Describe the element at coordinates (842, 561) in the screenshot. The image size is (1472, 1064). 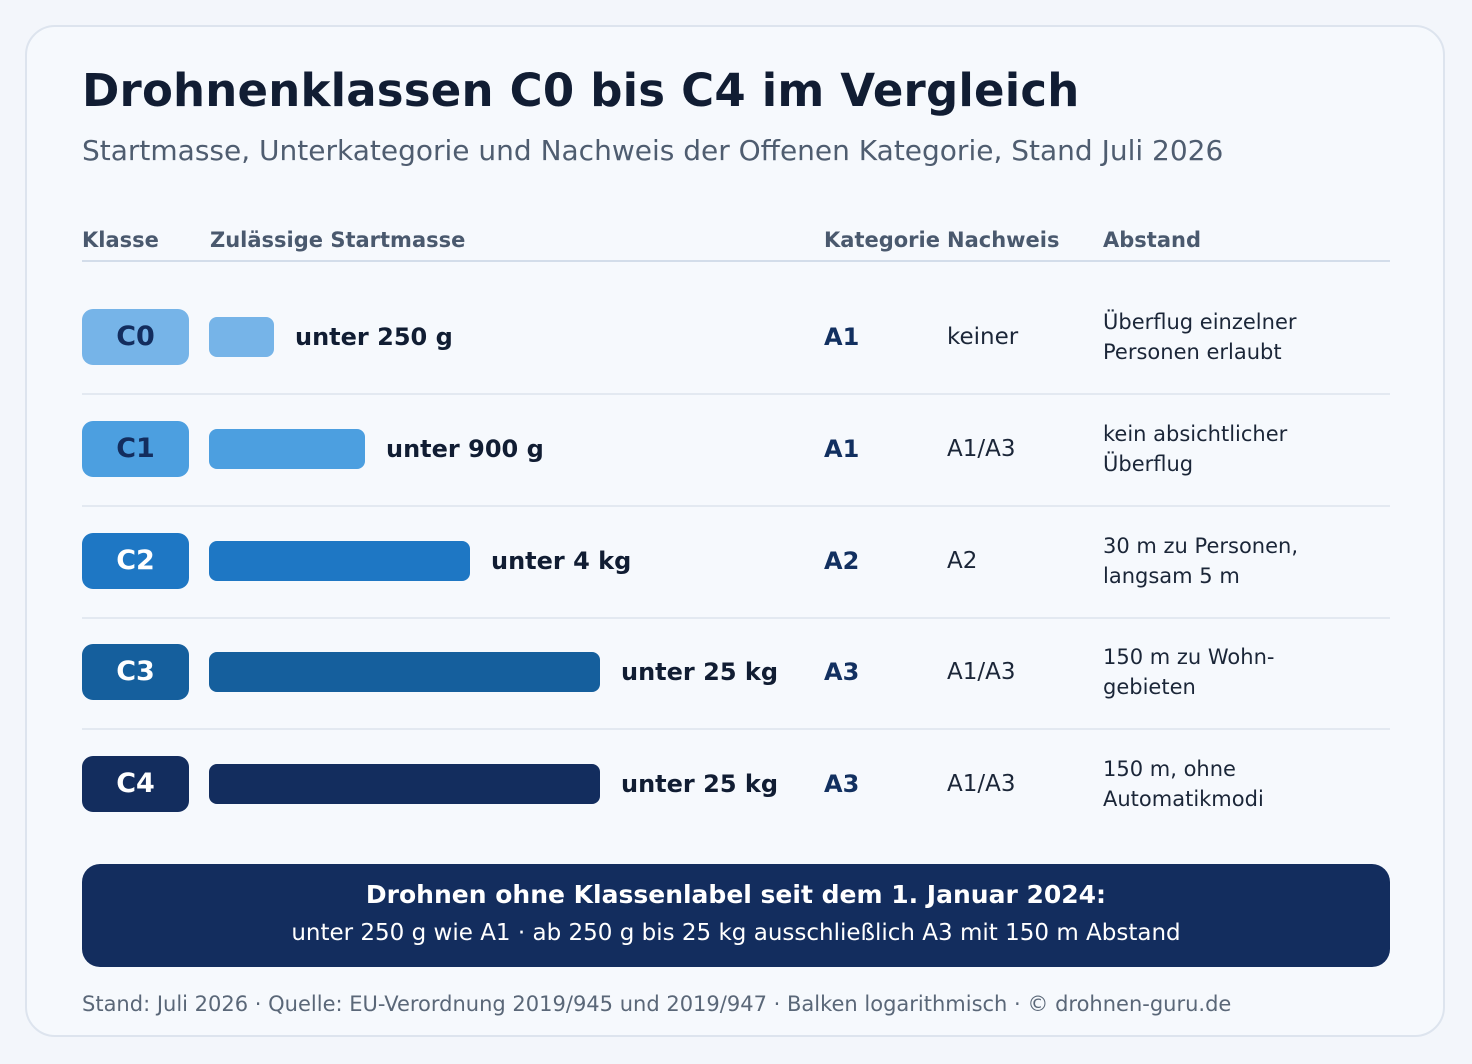
I see `category-value-c2: A2` at that location.